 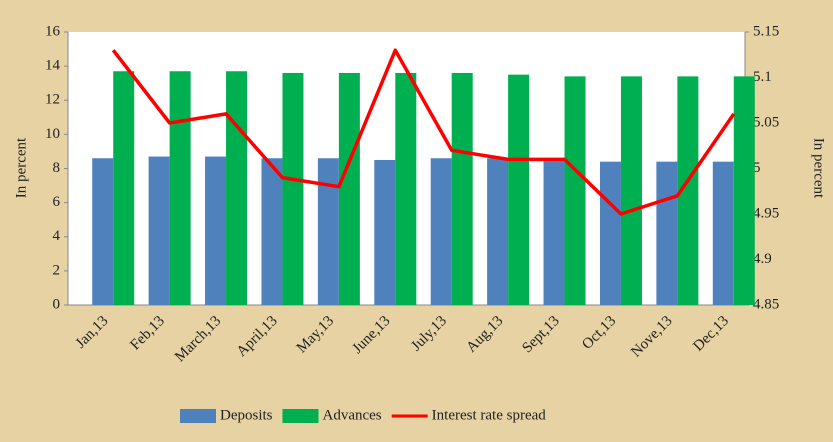 What do you see at coordinates (21, 167) in the screenshot?
I see `y-axis-label: In percent` at bounding box center [21, 167].